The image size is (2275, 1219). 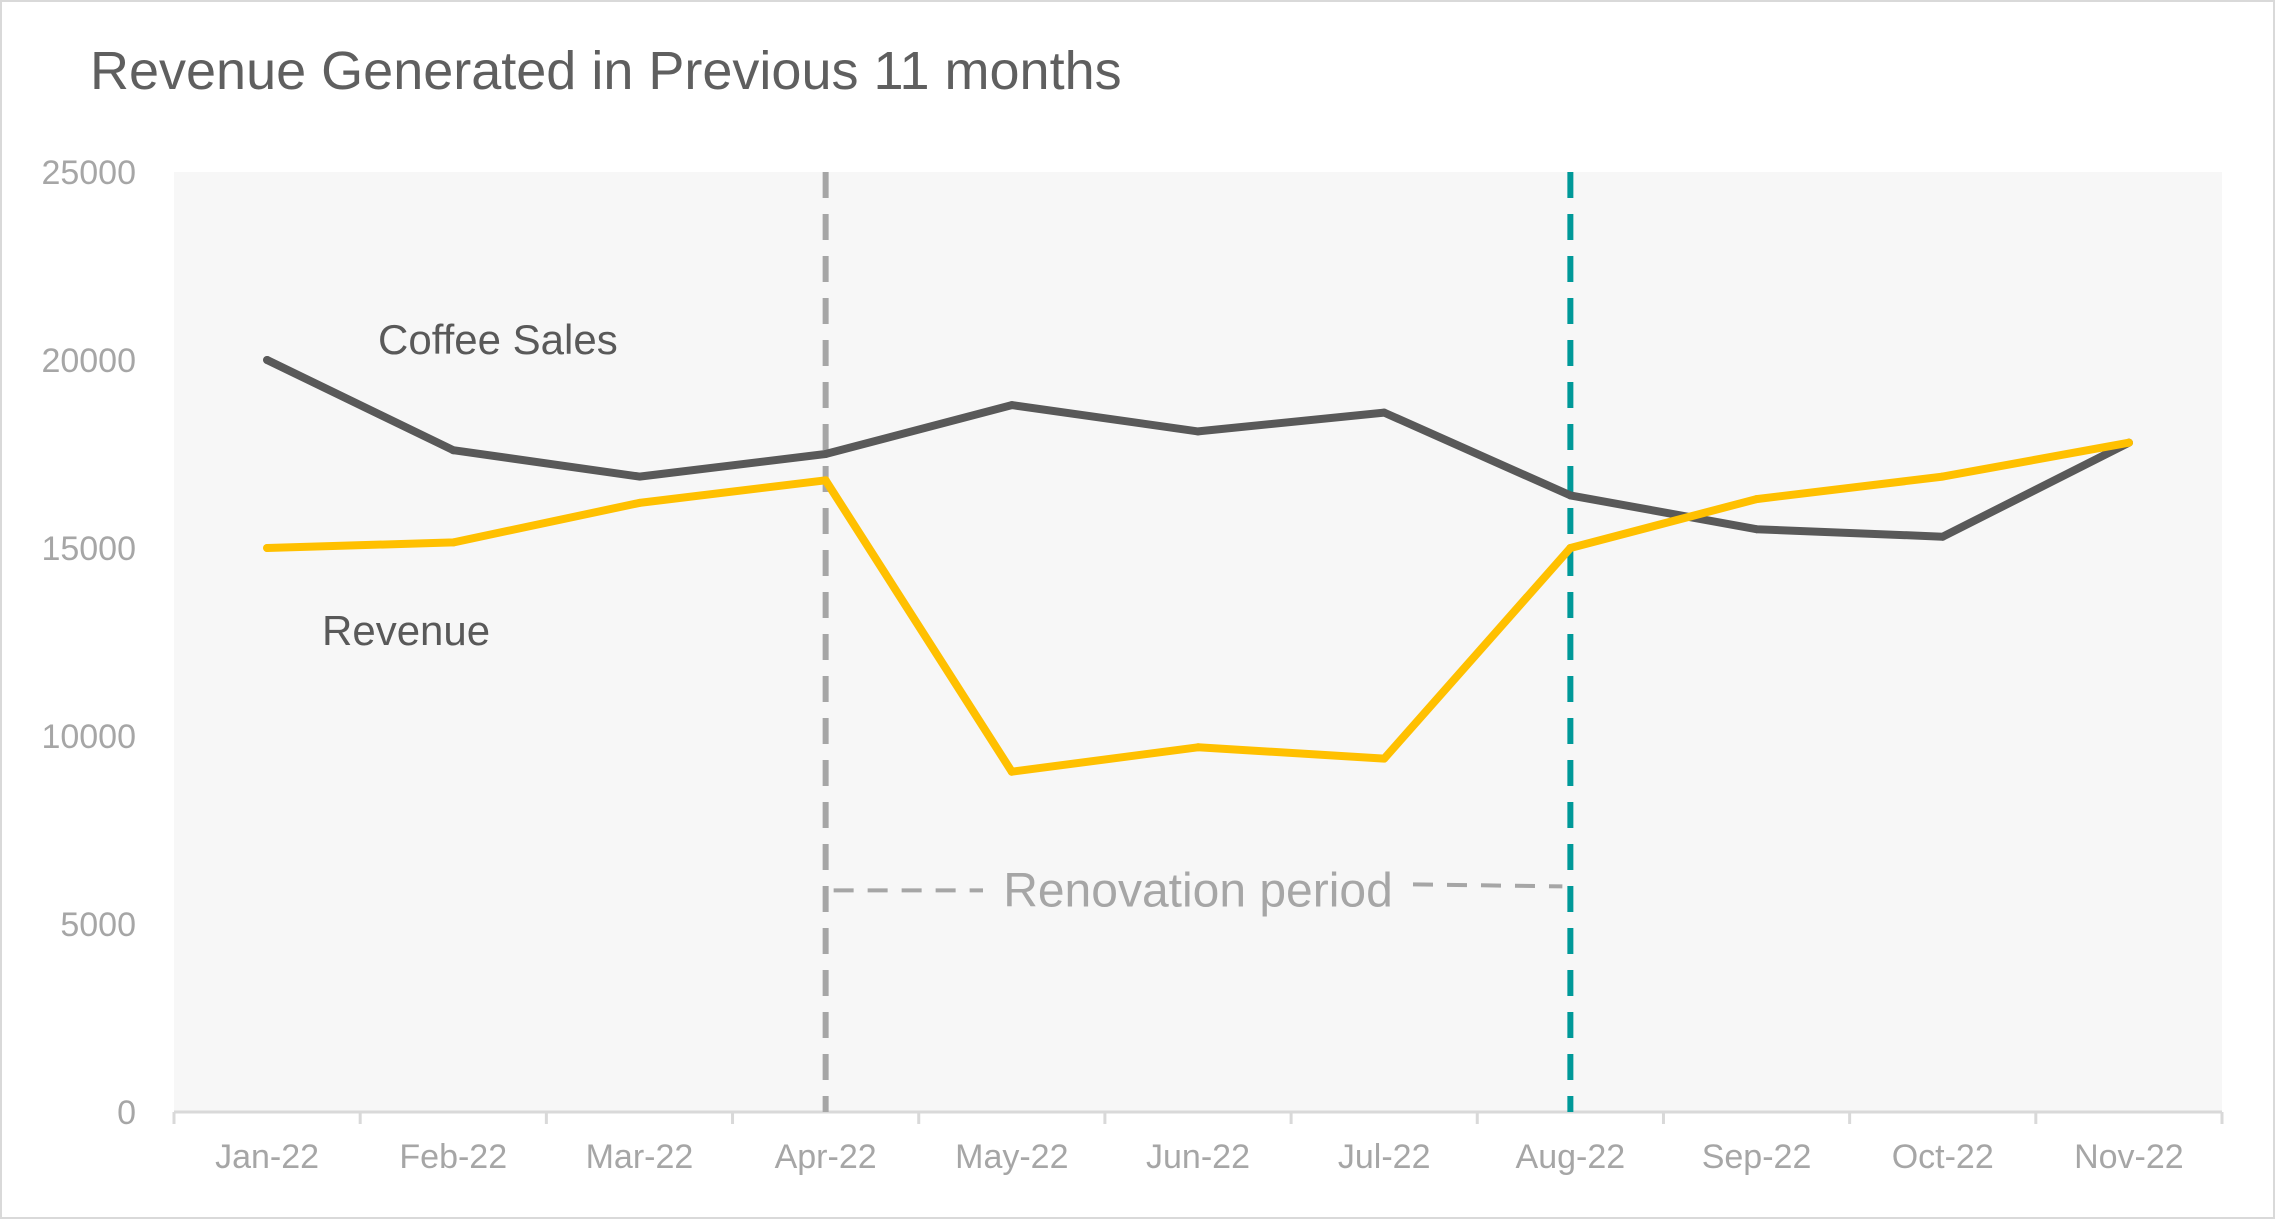 What do you see at coordinates (98, 925) in the screenshot?
I see `y-tick-label: 5000` at bounding box center [98, 925].